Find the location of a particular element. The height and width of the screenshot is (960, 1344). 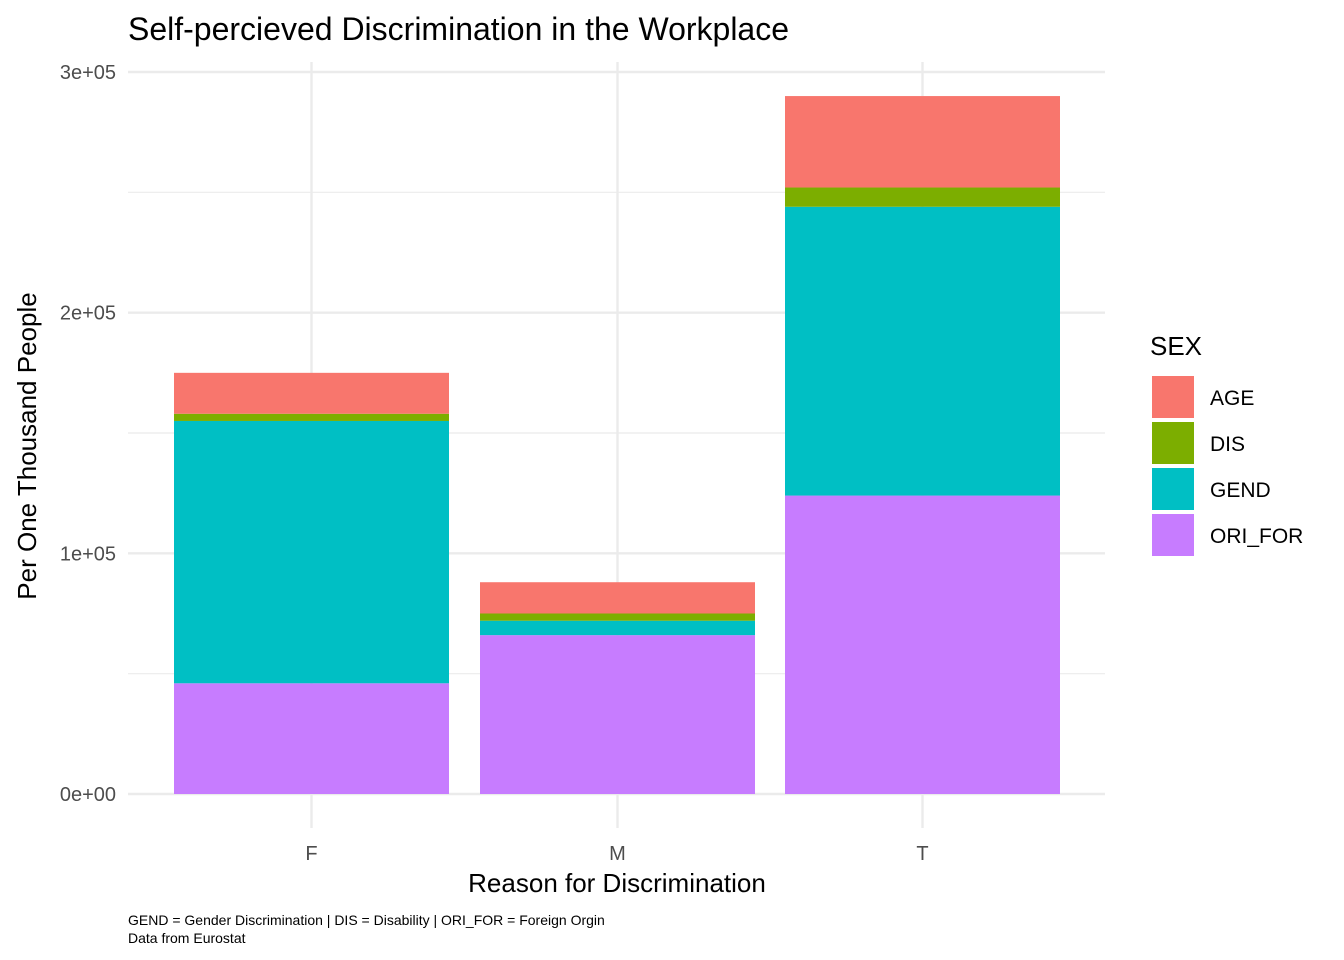

x-tick-label: M is located at coordinates (617, 854).